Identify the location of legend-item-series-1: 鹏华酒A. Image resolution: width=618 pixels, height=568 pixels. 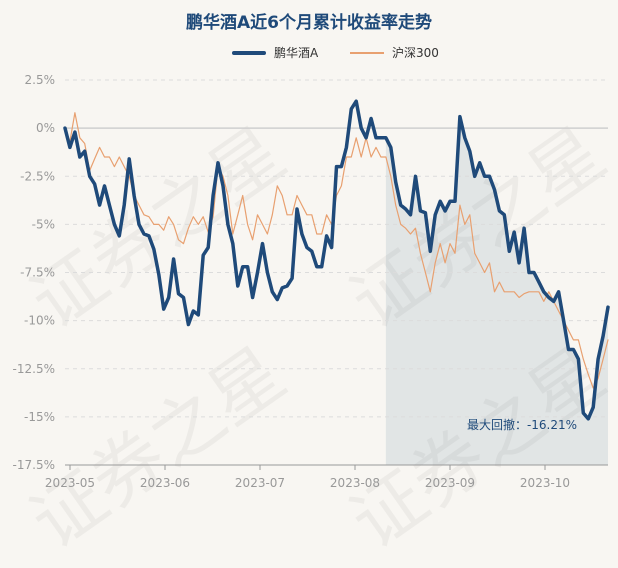
(275, 52).